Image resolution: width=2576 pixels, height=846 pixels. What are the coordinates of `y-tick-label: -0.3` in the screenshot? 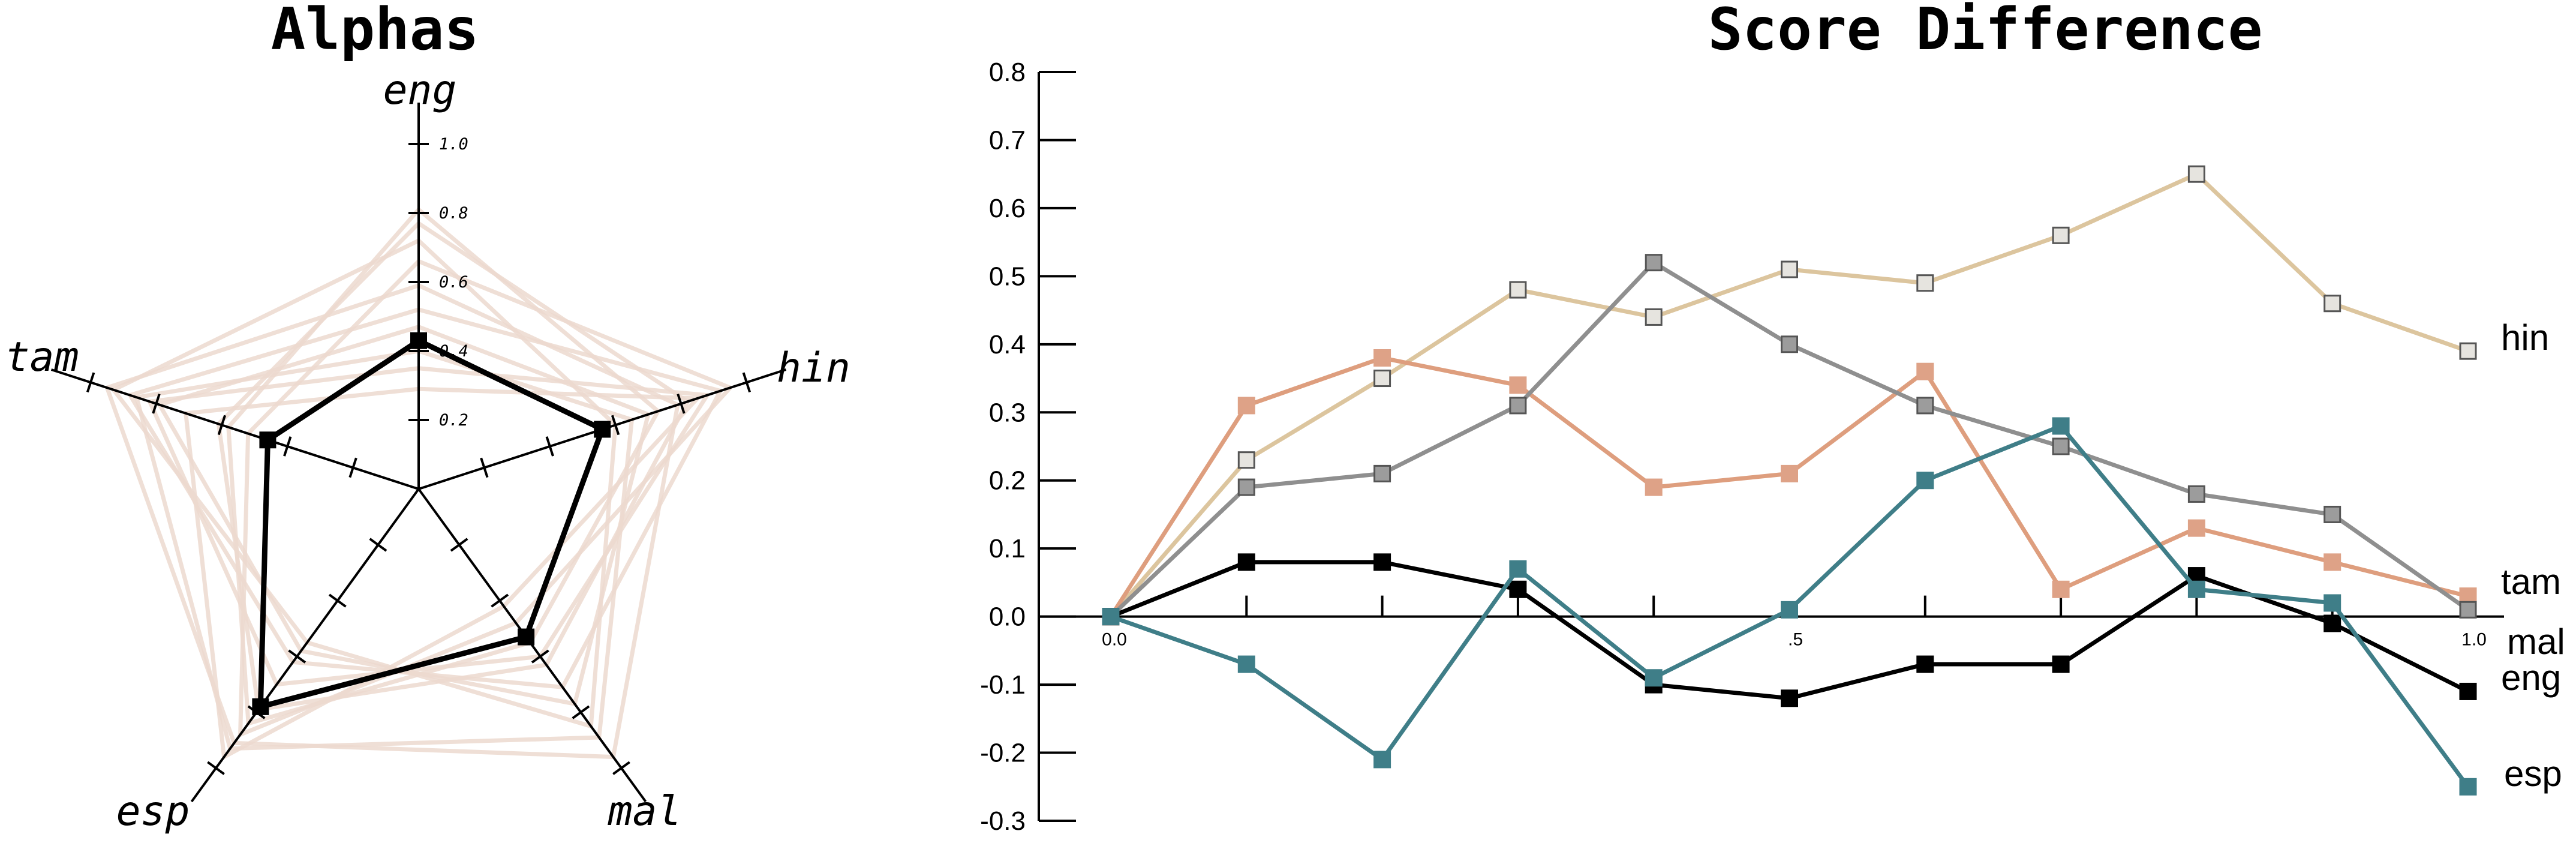 It's located at (1003, 821).